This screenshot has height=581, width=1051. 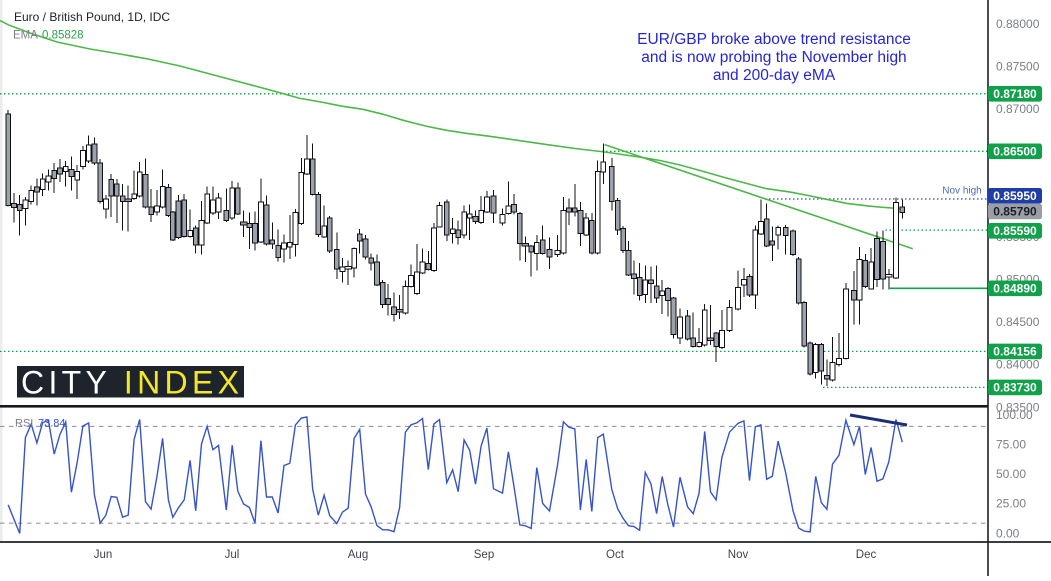 I want to click on svg-text: and 200-day eMA, so click(x=774, y=75).